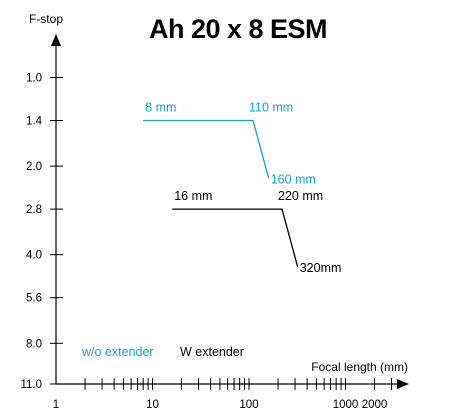 The width and height of the screenshot is (458, 410). What do you see at coordinates (346, 404) in the screenshot?
I see `x-tick-label: 1000` at bounding box center [346, 404].